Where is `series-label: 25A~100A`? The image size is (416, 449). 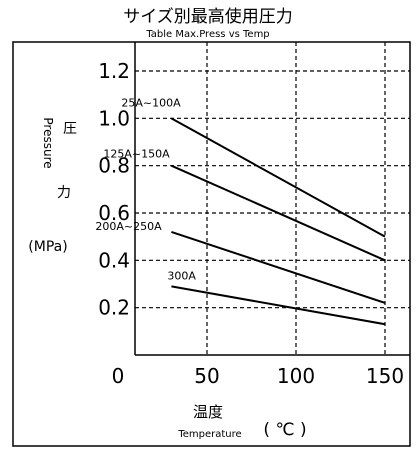 series-label: 25A~100A is located at coordinates (151, 102).